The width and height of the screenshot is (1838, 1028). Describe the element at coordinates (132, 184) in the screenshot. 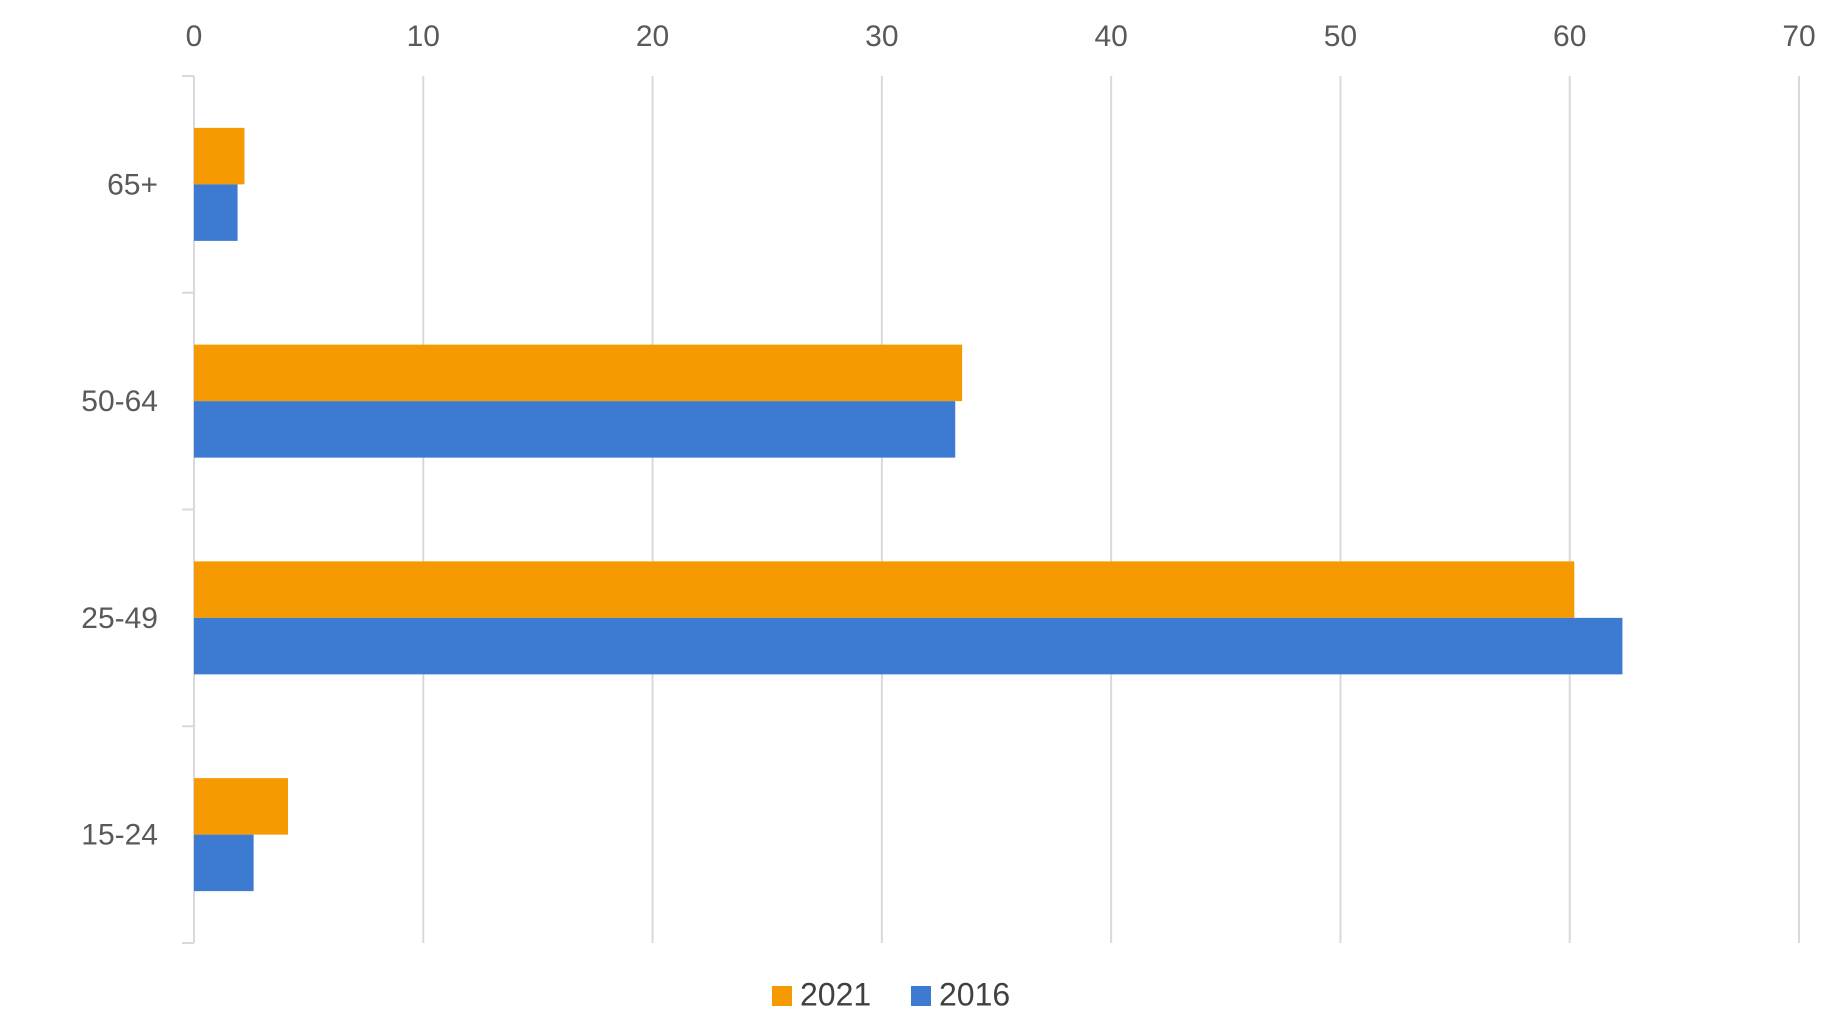

I see `y-tick-label: 65+` at that location.